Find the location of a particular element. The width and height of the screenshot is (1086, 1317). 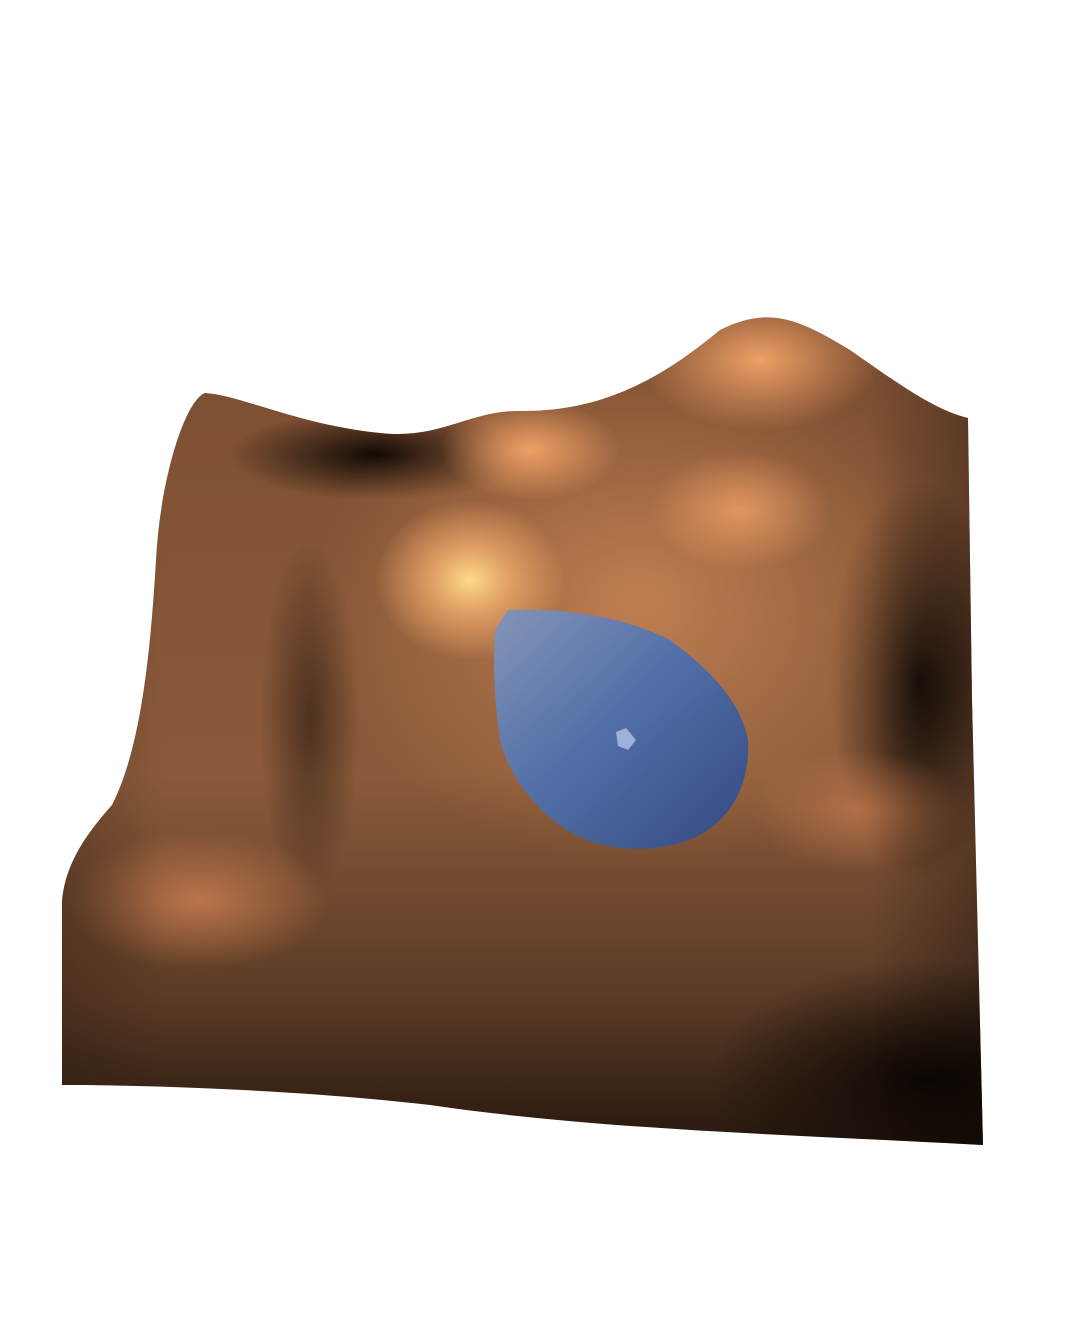

blue-spot is located at coordinates (626, 739).